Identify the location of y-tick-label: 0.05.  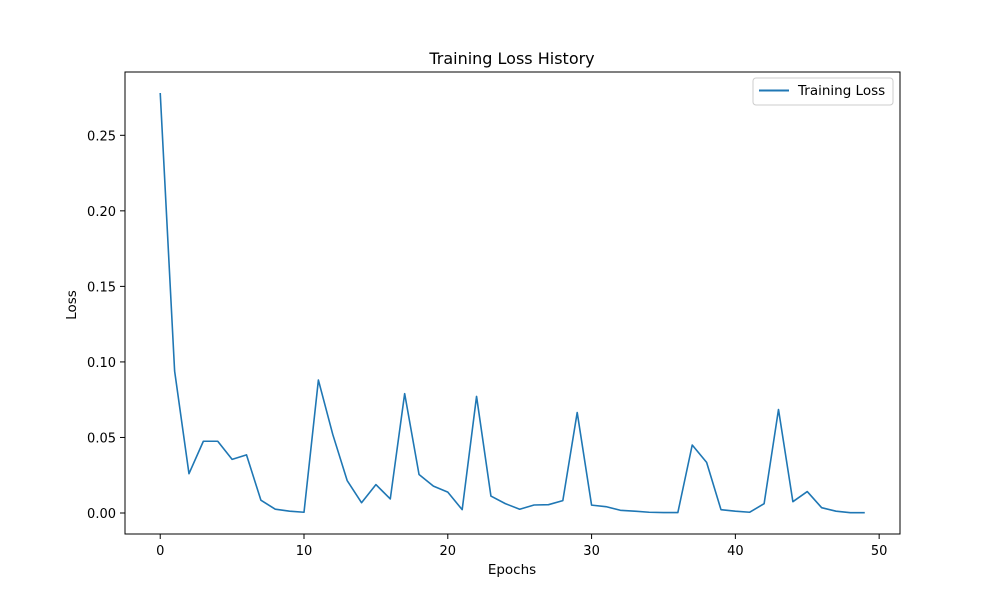
(101, 438).